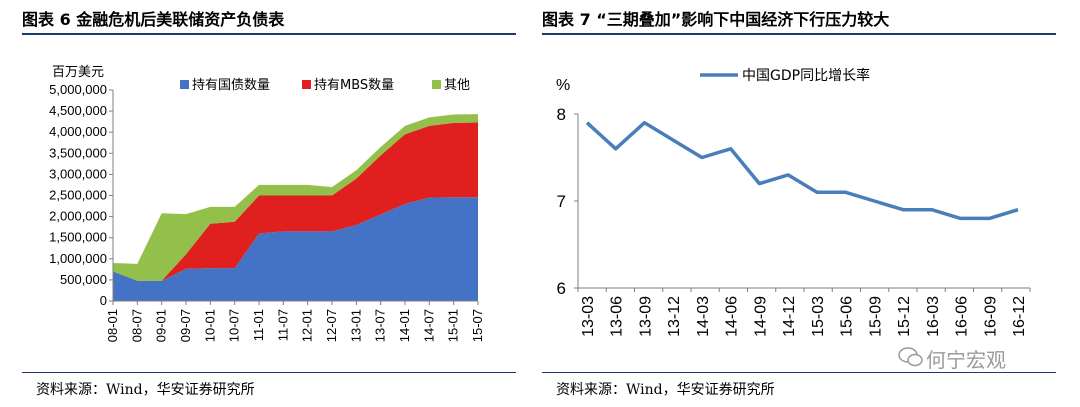 The height and width of the screenshot is (407, 1080). Describe the element at coordinates (789, 316) in the screenshot. I see `right-xtick-label: 14-12` at that location.